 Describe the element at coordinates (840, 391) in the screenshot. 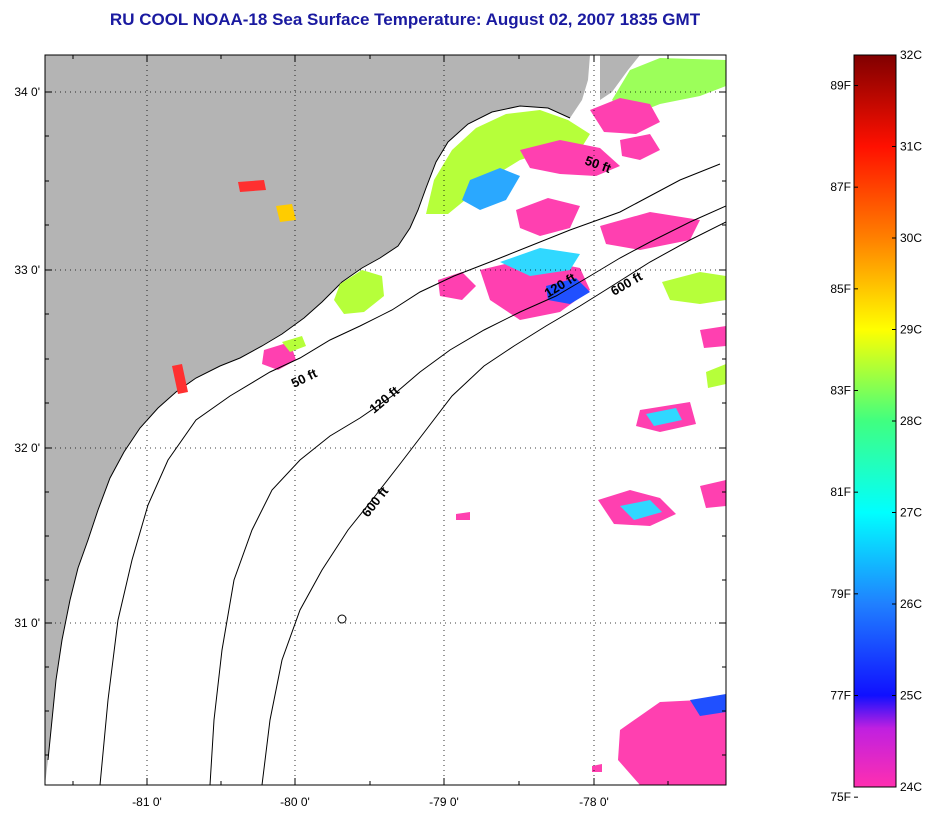

I see `colorbar-fahrenheit-label: 83F` at that location.